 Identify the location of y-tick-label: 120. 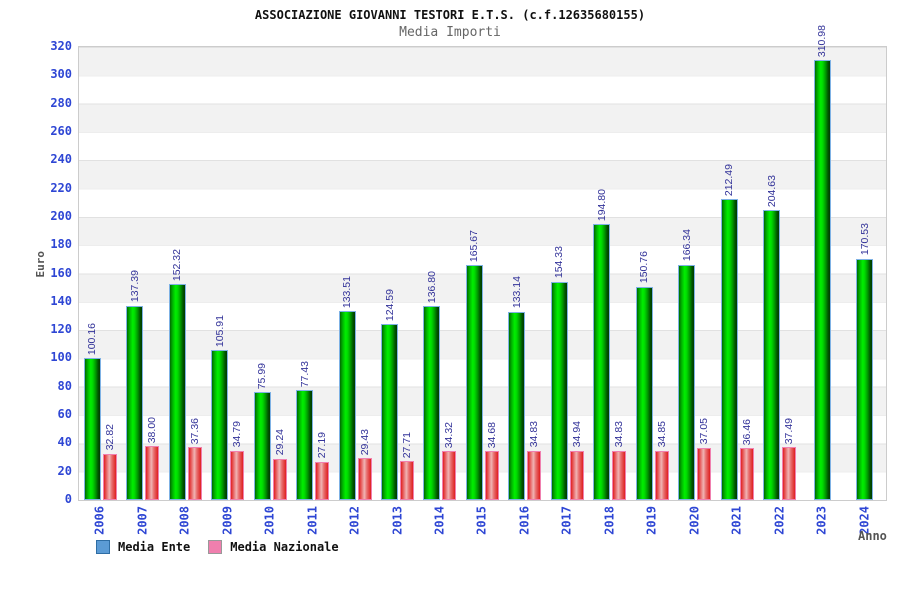
(61, 329).